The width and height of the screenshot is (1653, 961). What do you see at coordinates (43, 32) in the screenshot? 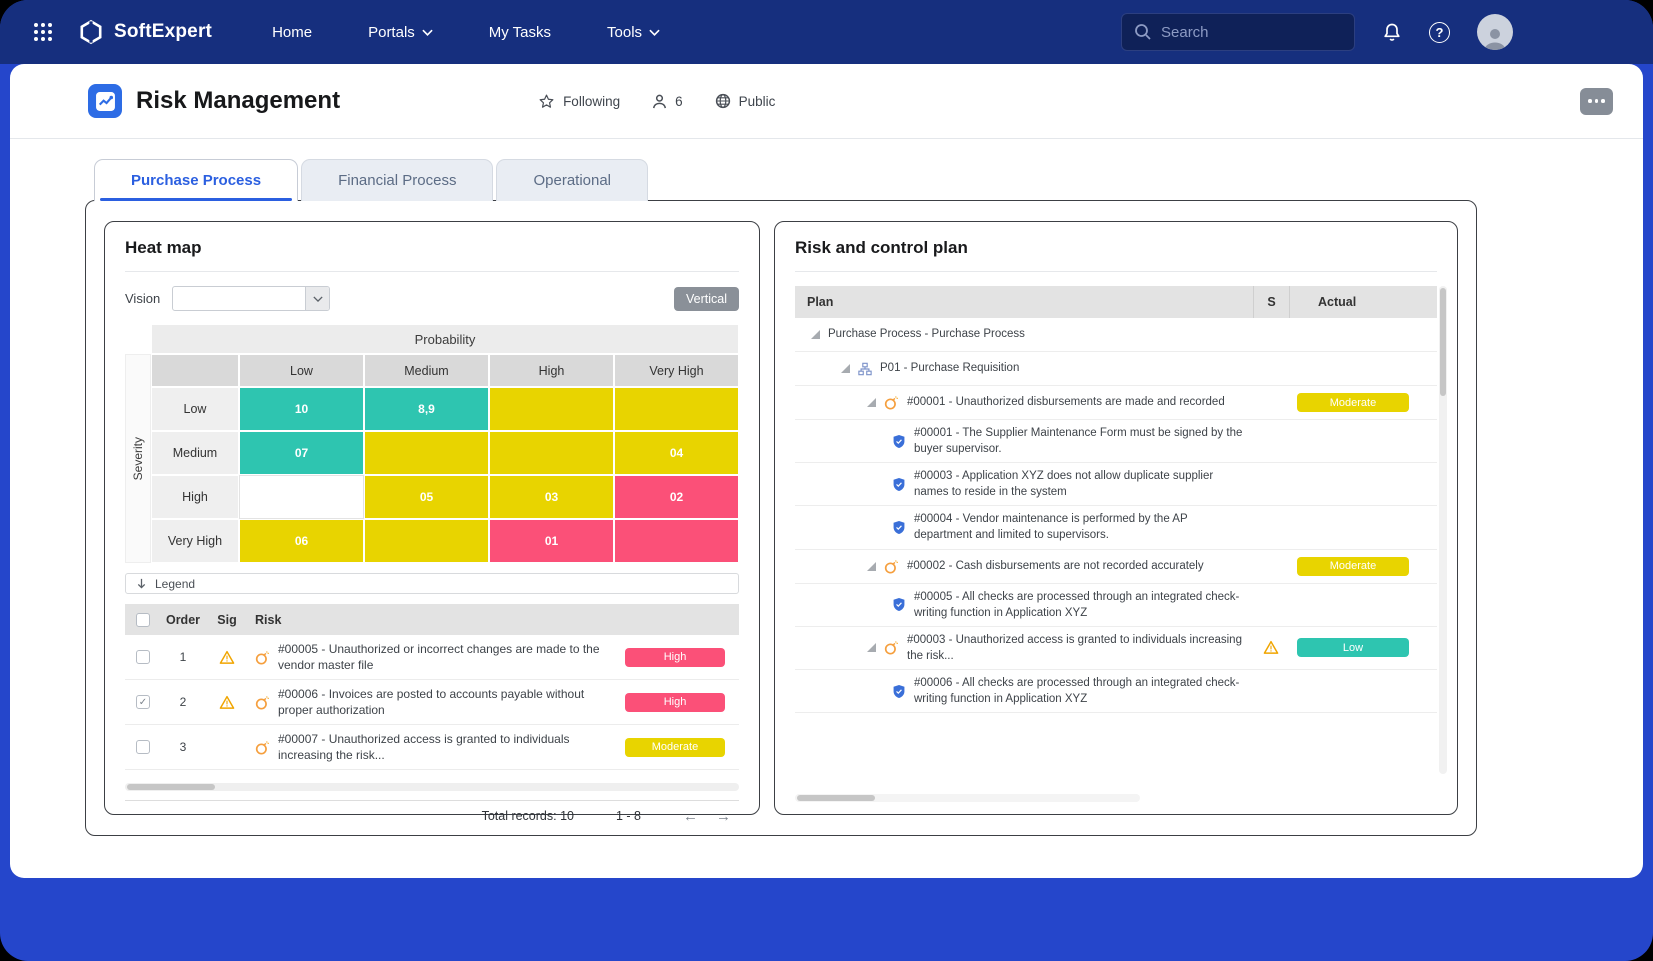
I see `app-grid-icon` at bounding box center [43, 32].